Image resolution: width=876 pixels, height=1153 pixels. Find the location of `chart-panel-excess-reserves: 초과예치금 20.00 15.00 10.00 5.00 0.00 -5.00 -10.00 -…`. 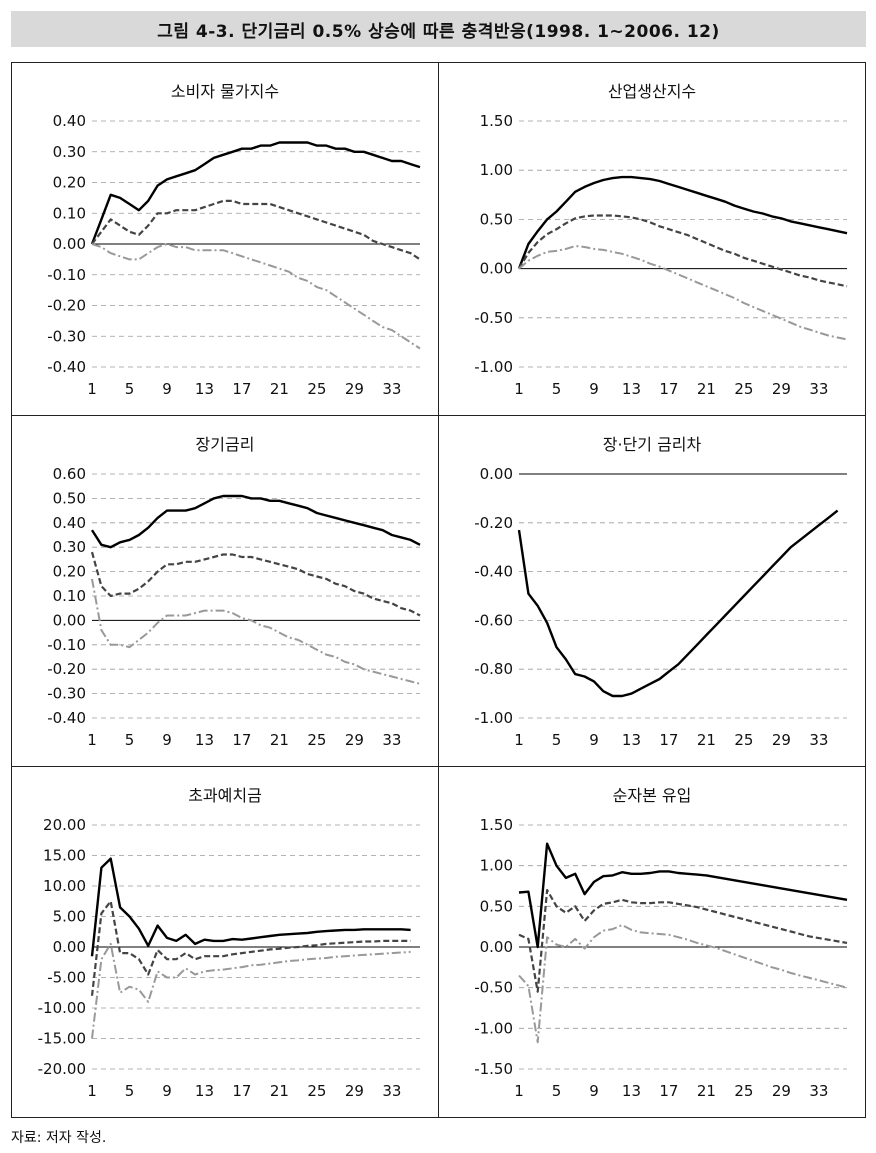

chart-panel-excess-reserves: 초과예치금 20.00 15.00 10.00 5.00 0.00 -5.00 -10.00 -… is located at coordinates (225, 942).